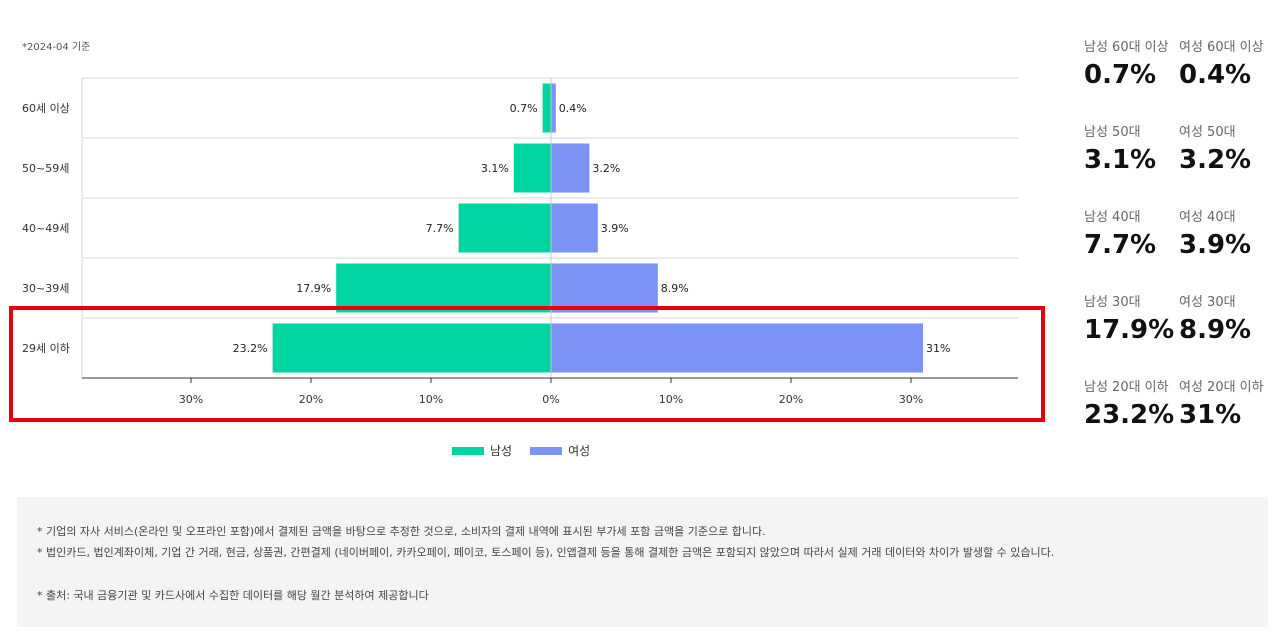 This screenshot has width=1280, height=644. What do you see at coordinates (1207, 302) in the screenshot?
I see `stat-label: 여성 30대` at bounding box center [1207, 302].